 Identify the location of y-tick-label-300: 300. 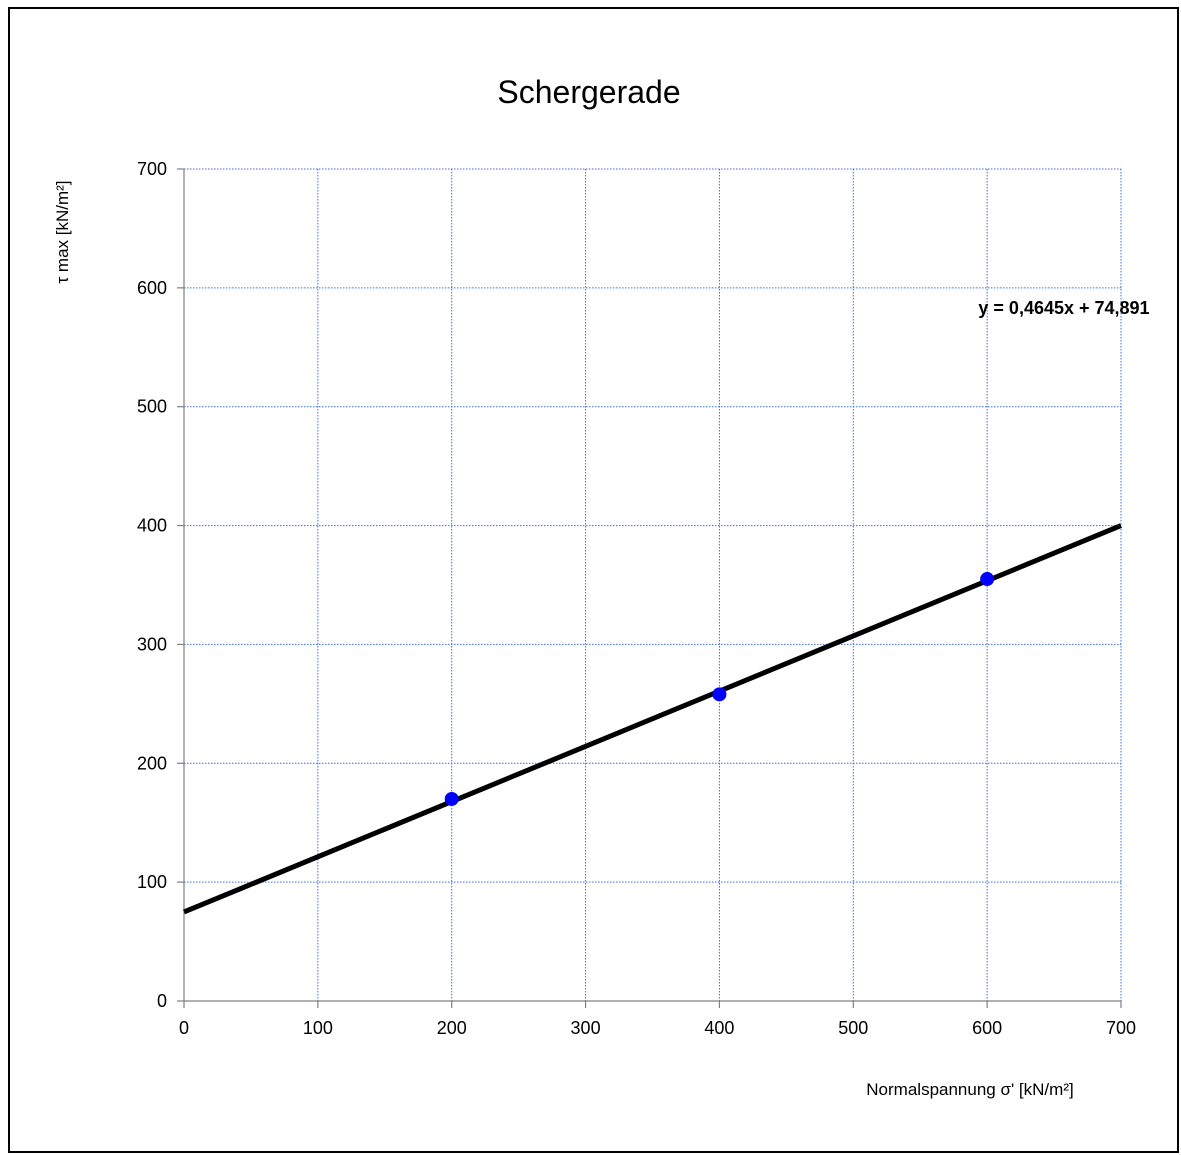
(152, 644).